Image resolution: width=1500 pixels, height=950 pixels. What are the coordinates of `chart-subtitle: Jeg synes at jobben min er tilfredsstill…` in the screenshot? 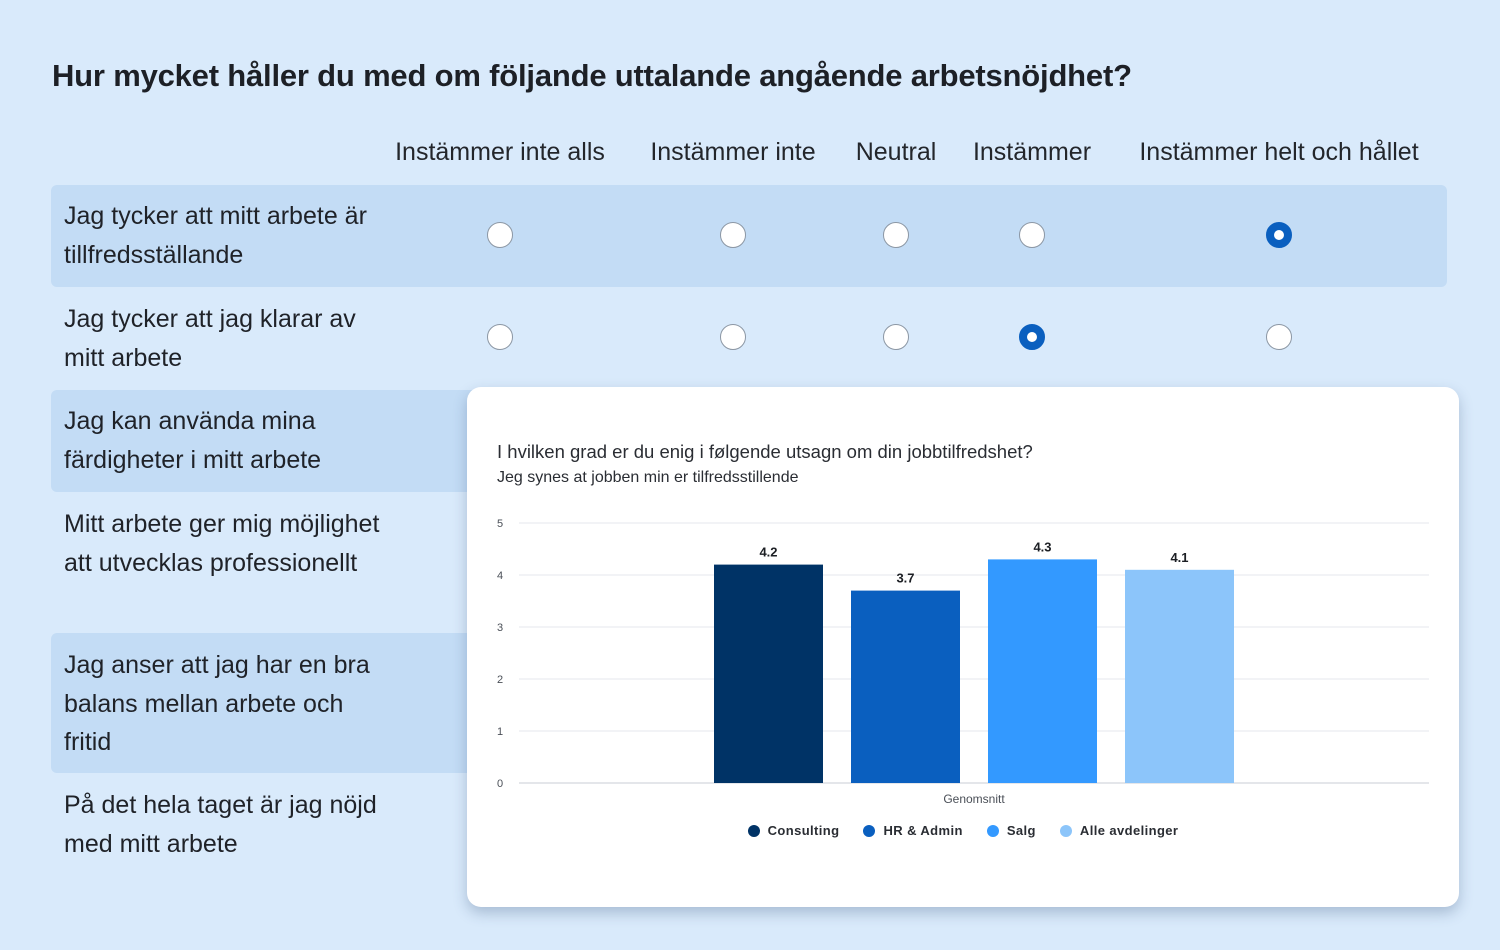 It's located at (648, 477).